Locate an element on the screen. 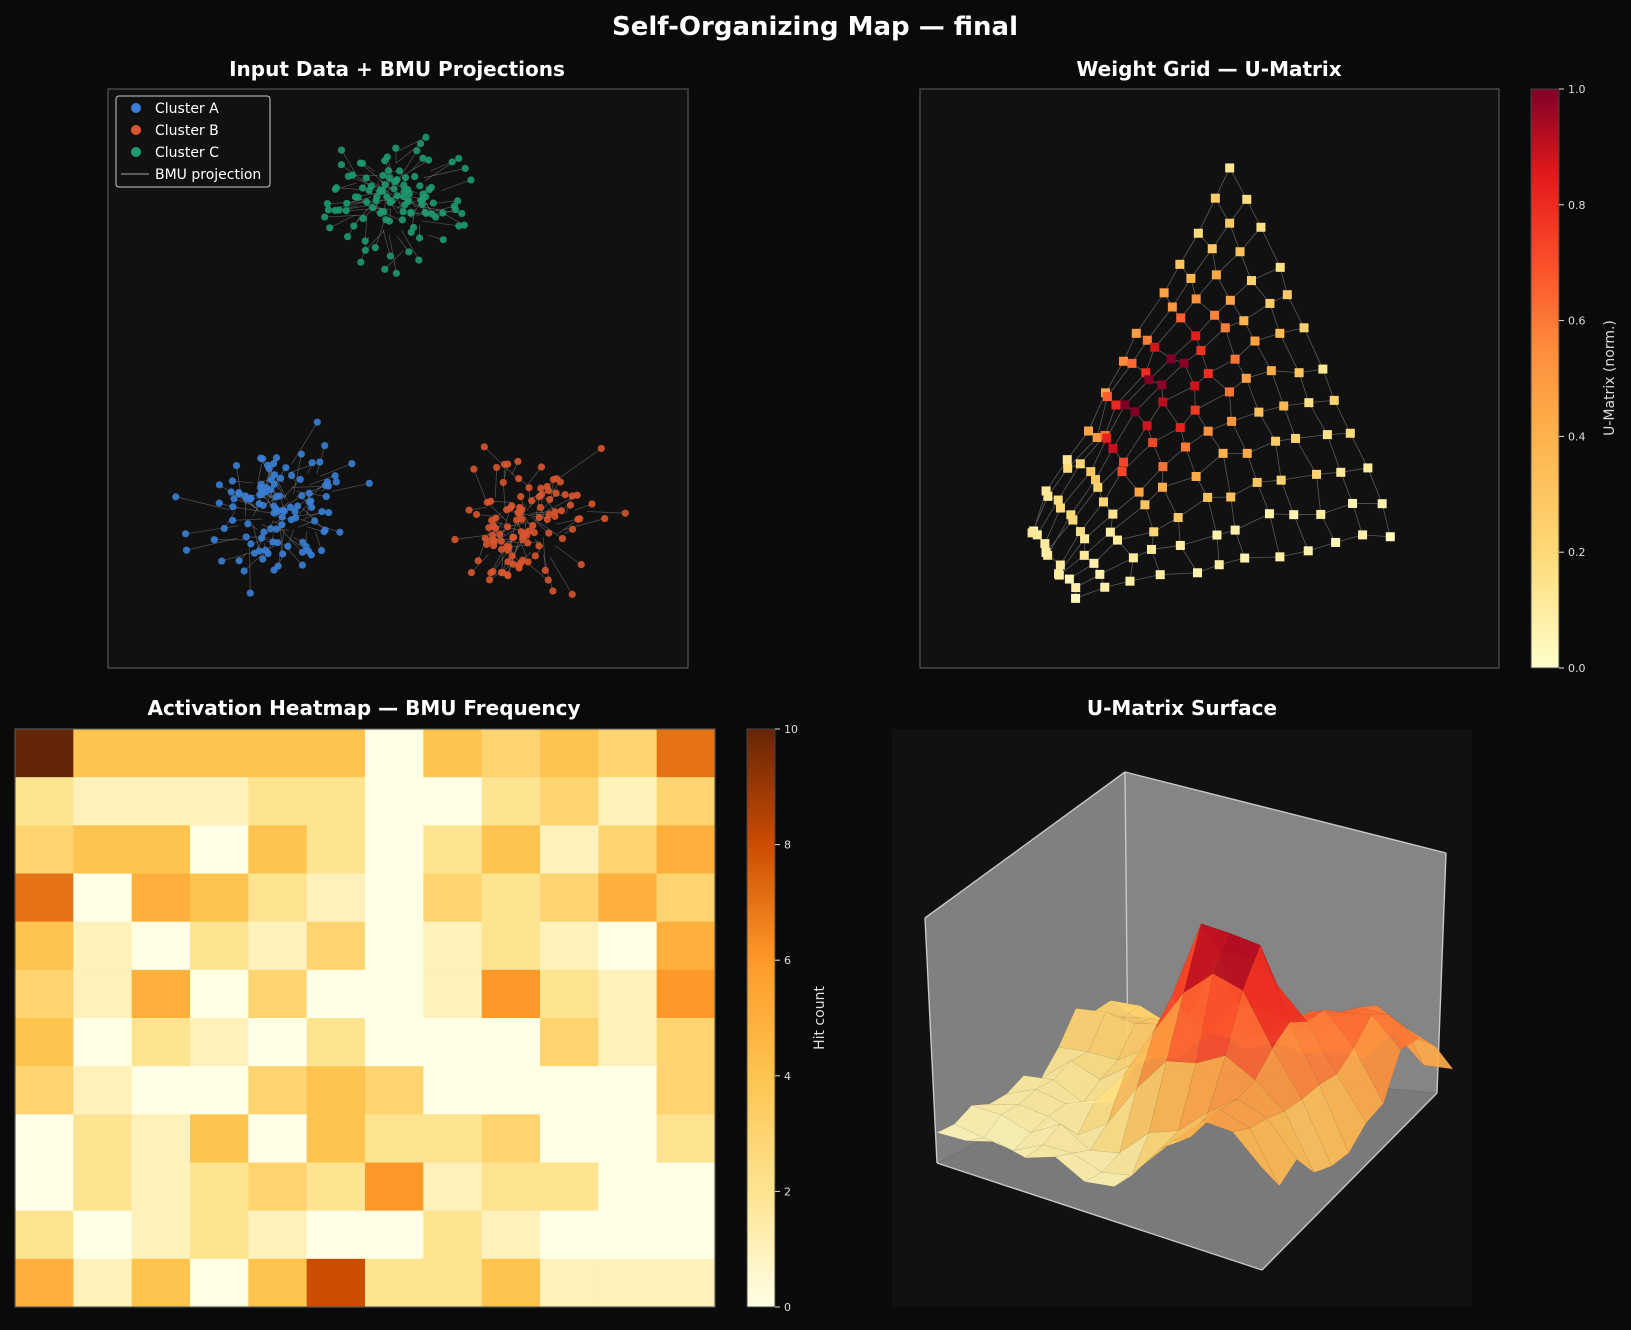 Image resolution: width=1631 pixels, height=1330 pixels. hit-count-colorbar: 0 2 4 6 8 10 Hit count is located at coordinates (787, 1018).